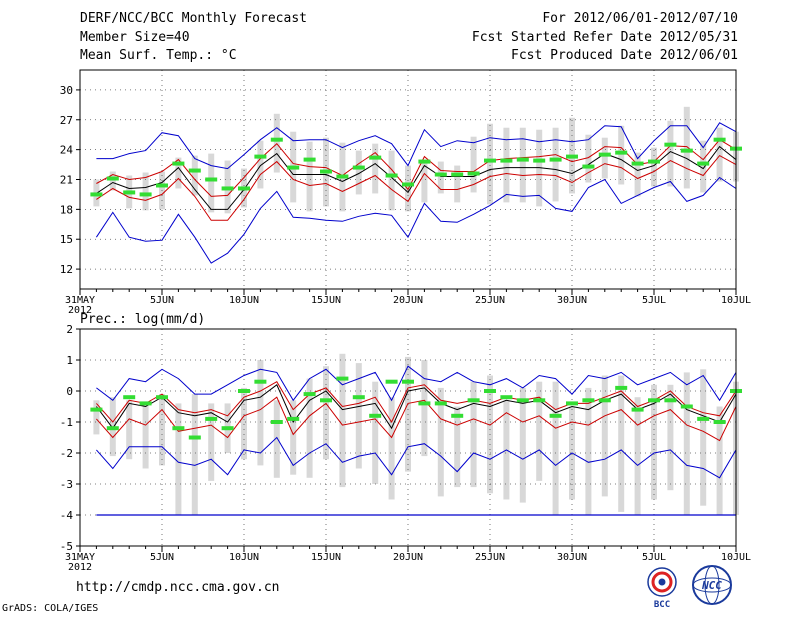  What do you see at coordinates (178, 587) in the screenshot?
I see `source-url: http://cmdp.ncc.cma.gov.cn` at bounding box center [178, 587].